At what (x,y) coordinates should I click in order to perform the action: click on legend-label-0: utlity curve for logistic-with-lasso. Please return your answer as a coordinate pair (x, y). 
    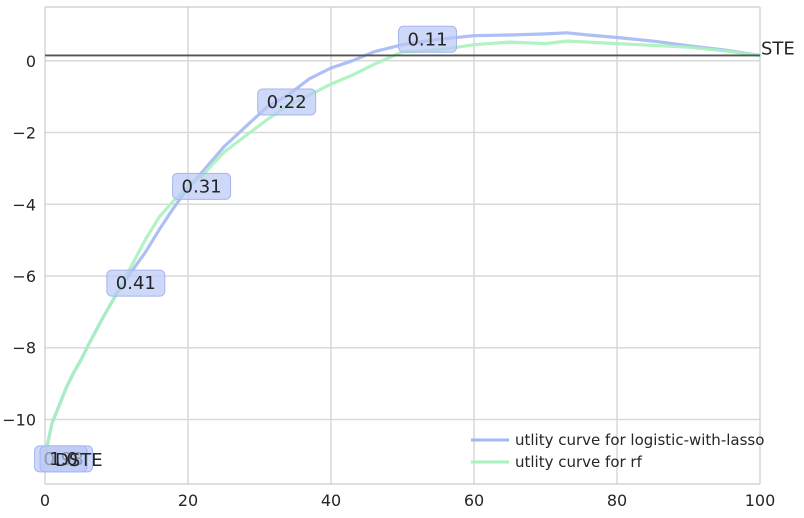
    Looking at the image, I should click on (639, 440).